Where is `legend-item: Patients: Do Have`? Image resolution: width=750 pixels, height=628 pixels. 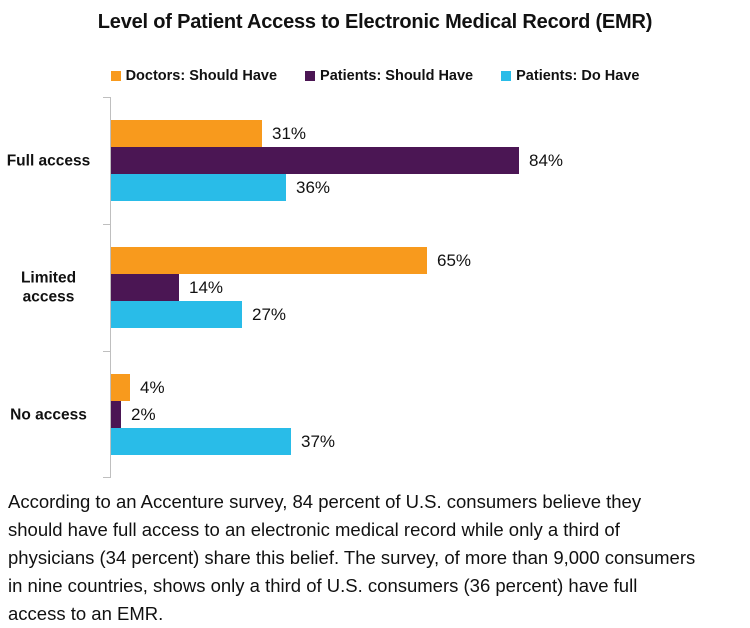 legend-item: Patients: Do Have is located at coordinates (570, 76).